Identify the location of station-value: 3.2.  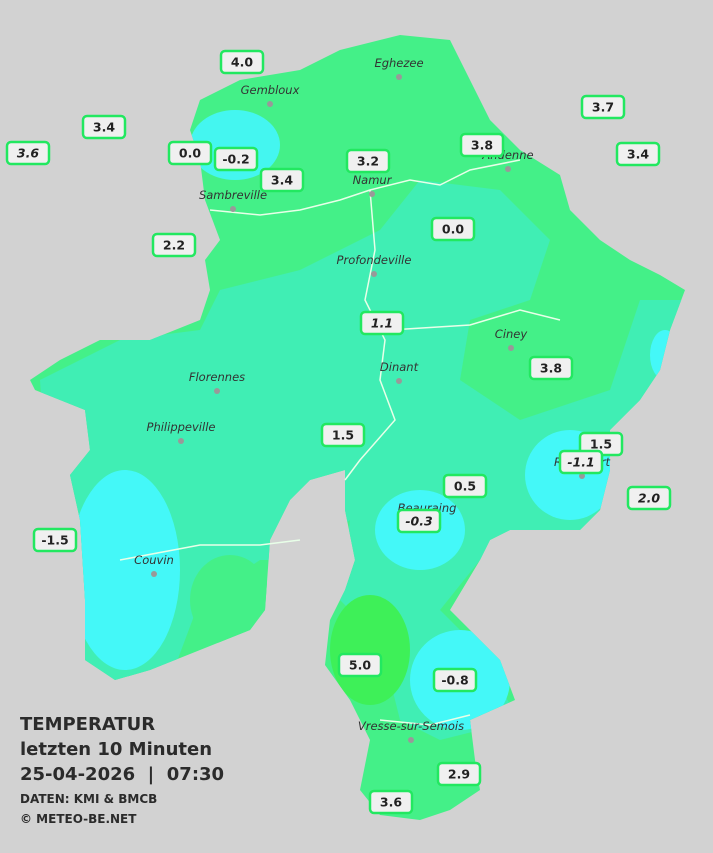
(368, 161).